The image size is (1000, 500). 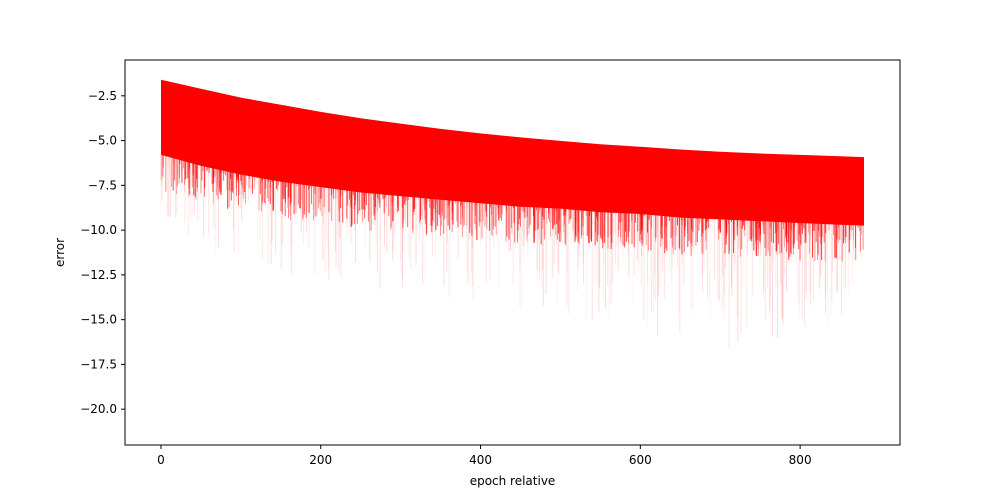 I want to click on y-tick-label: −10.0, so click(x=98, y=230).